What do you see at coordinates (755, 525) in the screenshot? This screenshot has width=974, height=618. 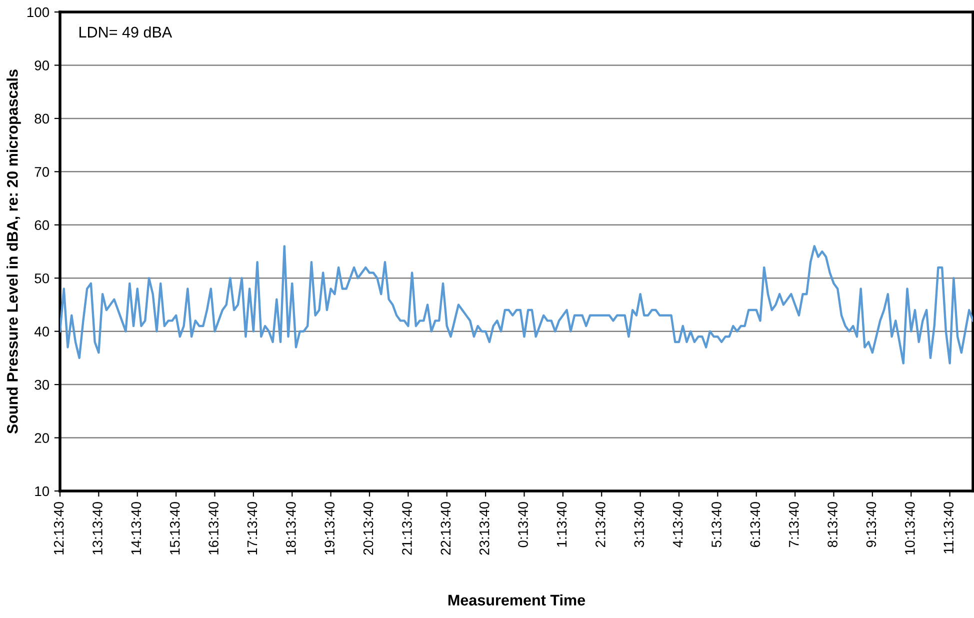 I see `x-tick-label: 6:13:40` at bounding box center [755, 525].